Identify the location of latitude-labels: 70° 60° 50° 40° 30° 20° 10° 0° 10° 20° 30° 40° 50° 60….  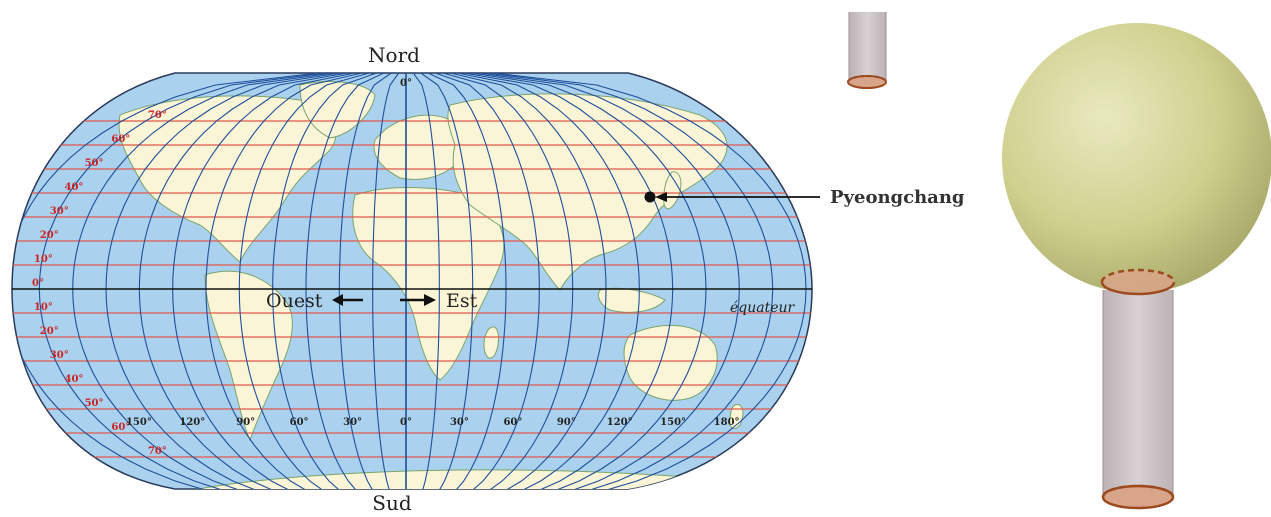
(99, 283).